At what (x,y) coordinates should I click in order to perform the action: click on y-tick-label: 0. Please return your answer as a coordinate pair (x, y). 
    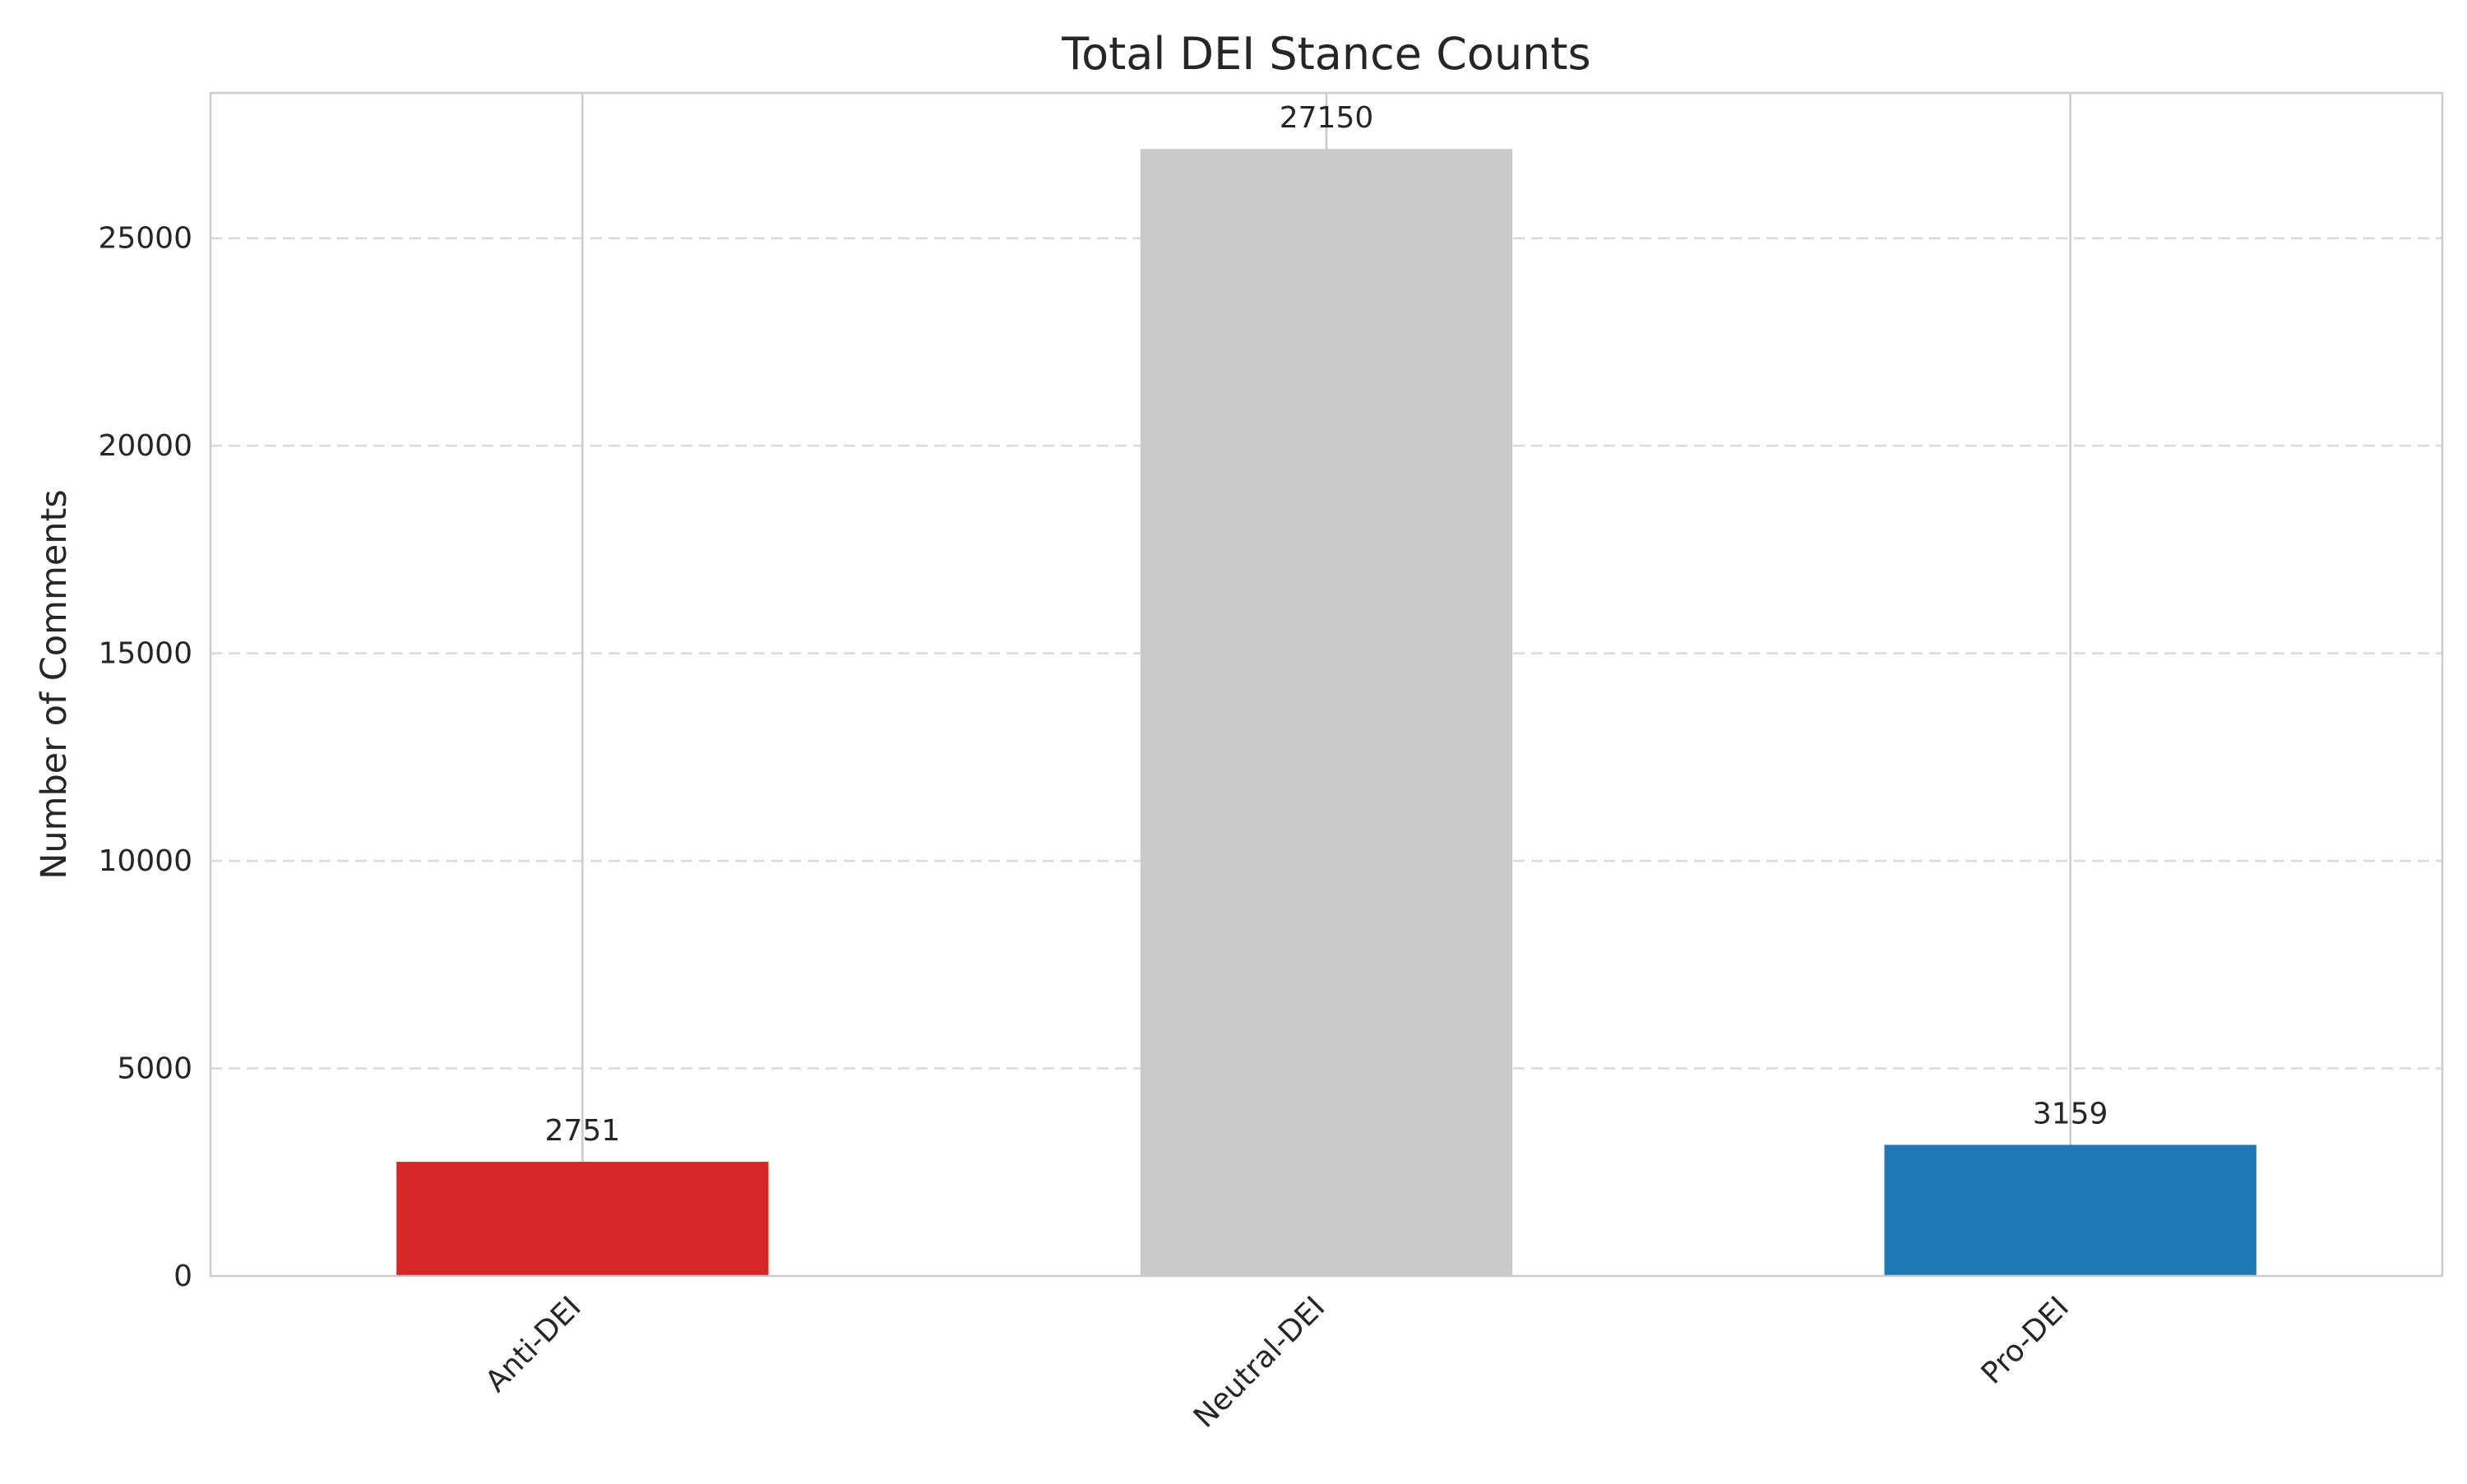
    Looking at the image, I should click on (183, 1277).